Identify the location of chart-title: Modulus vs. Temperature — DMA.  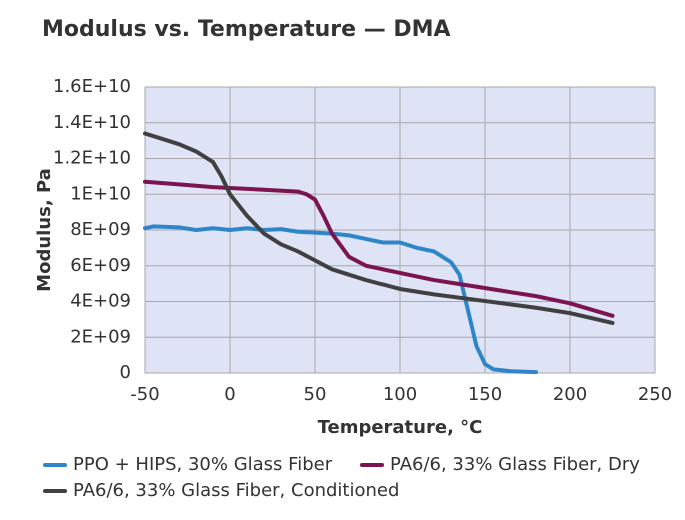
(246, 29).